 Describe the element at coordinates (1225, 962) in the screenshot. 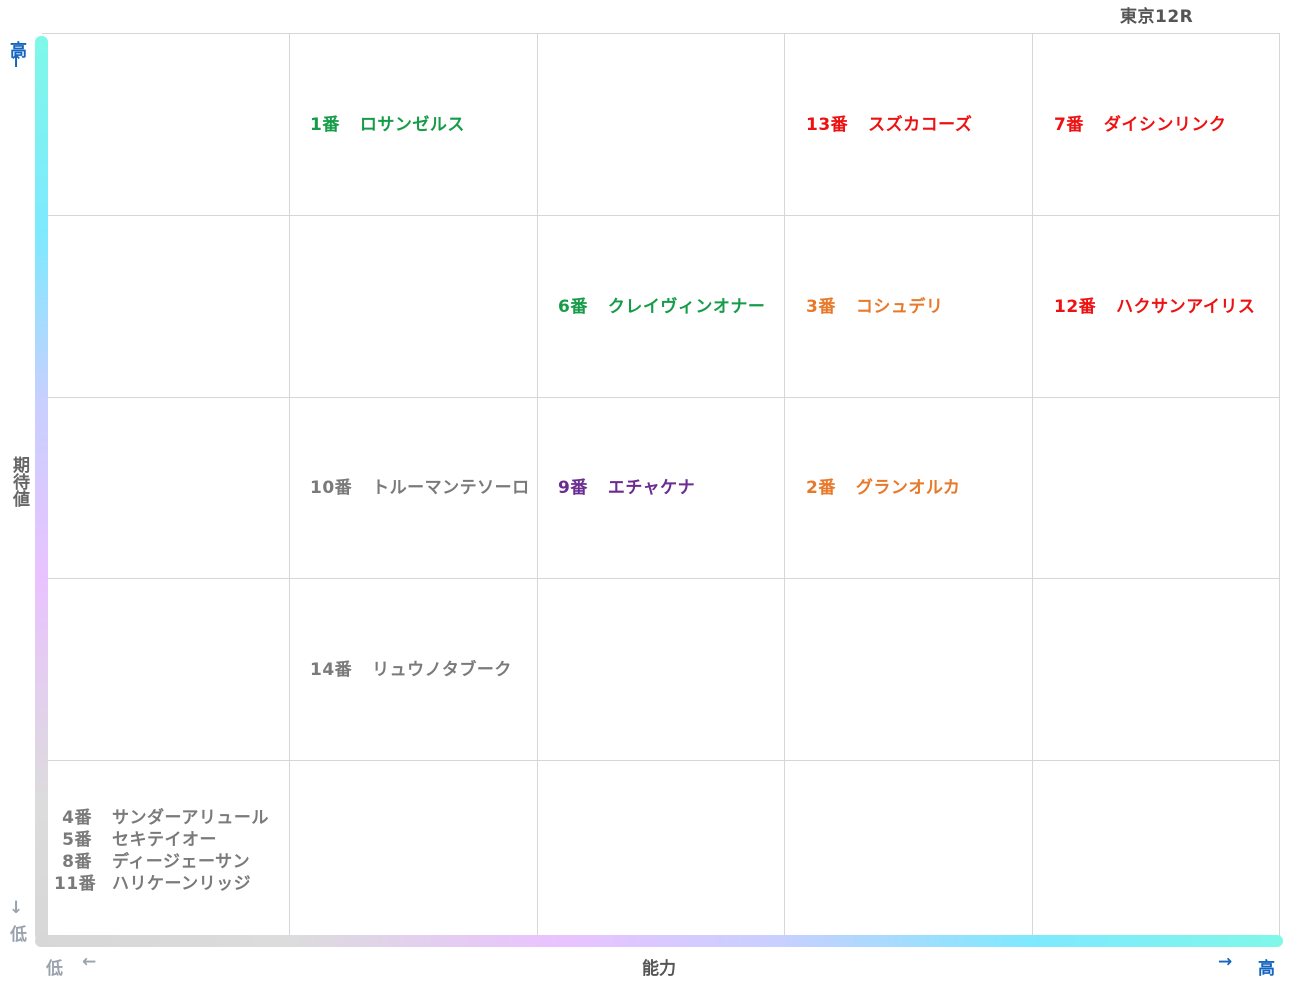

I see `x-axis-right-arrow-icon: →` at that location.